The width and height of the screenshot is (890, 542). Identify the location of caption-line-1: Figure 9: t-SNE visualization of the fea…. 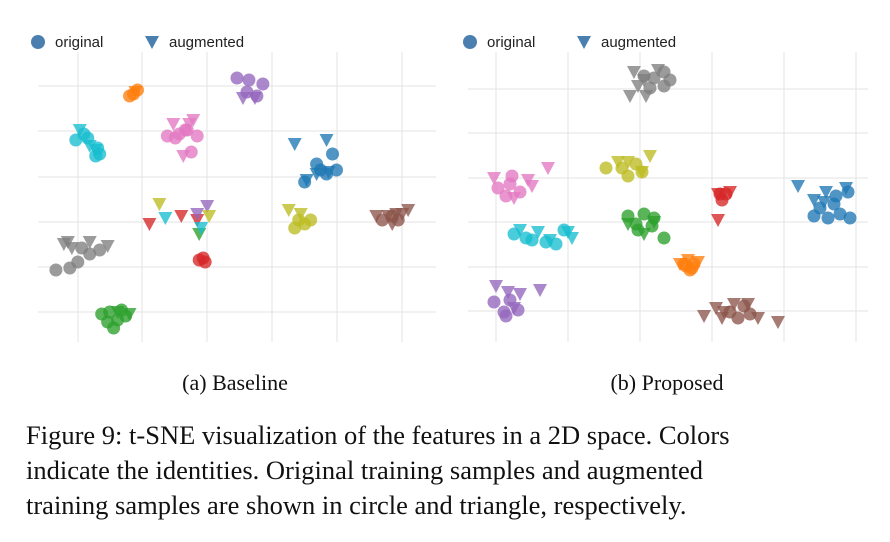
(378, 435).